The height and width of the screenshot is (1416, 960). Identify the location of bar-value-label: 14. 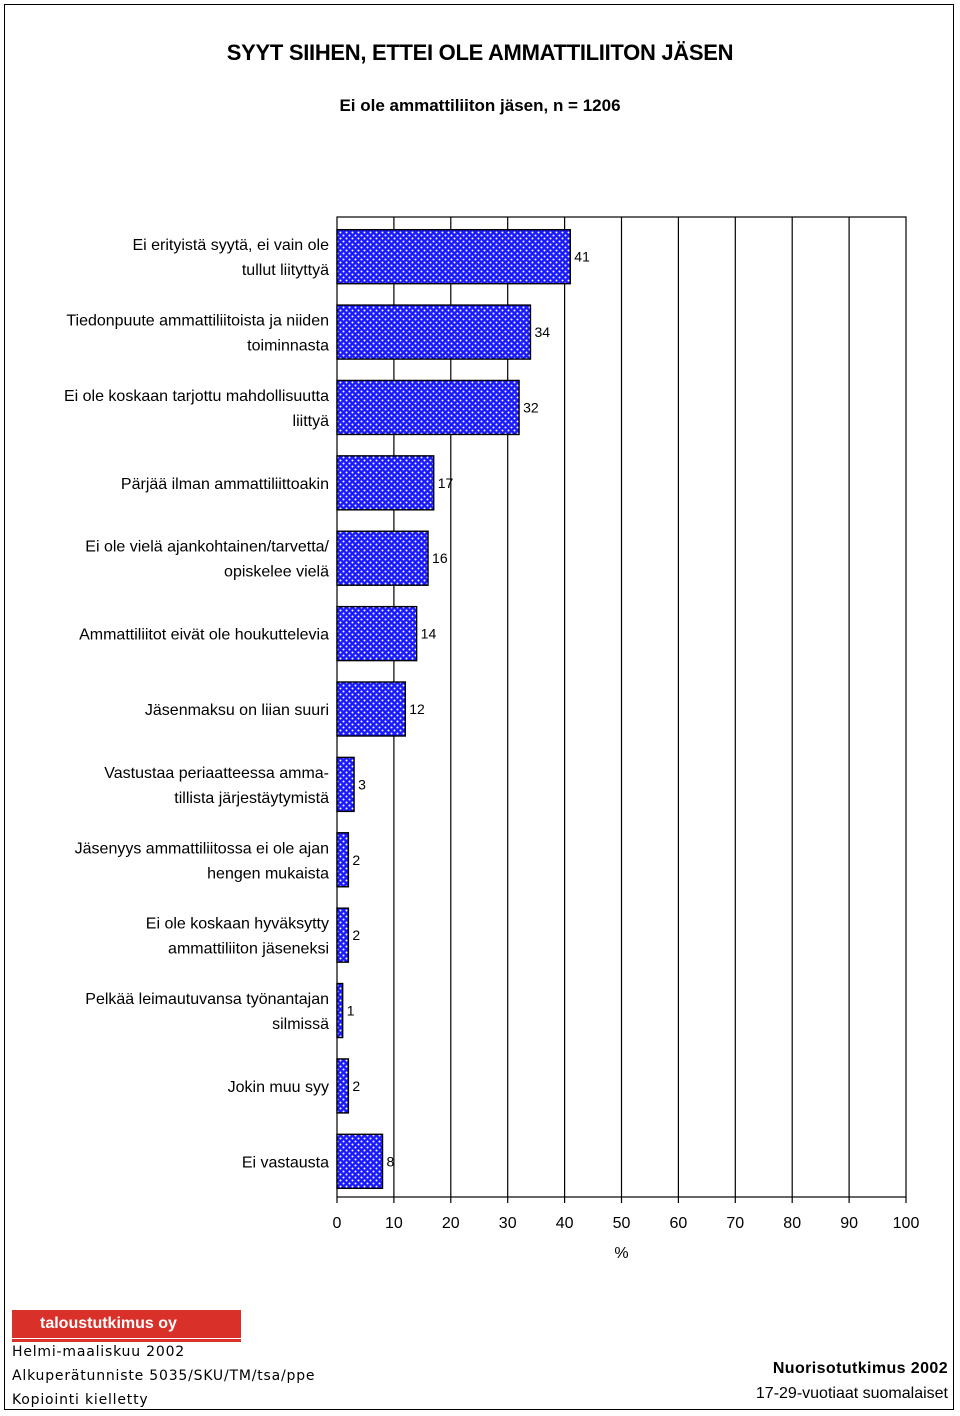
(429, 634).